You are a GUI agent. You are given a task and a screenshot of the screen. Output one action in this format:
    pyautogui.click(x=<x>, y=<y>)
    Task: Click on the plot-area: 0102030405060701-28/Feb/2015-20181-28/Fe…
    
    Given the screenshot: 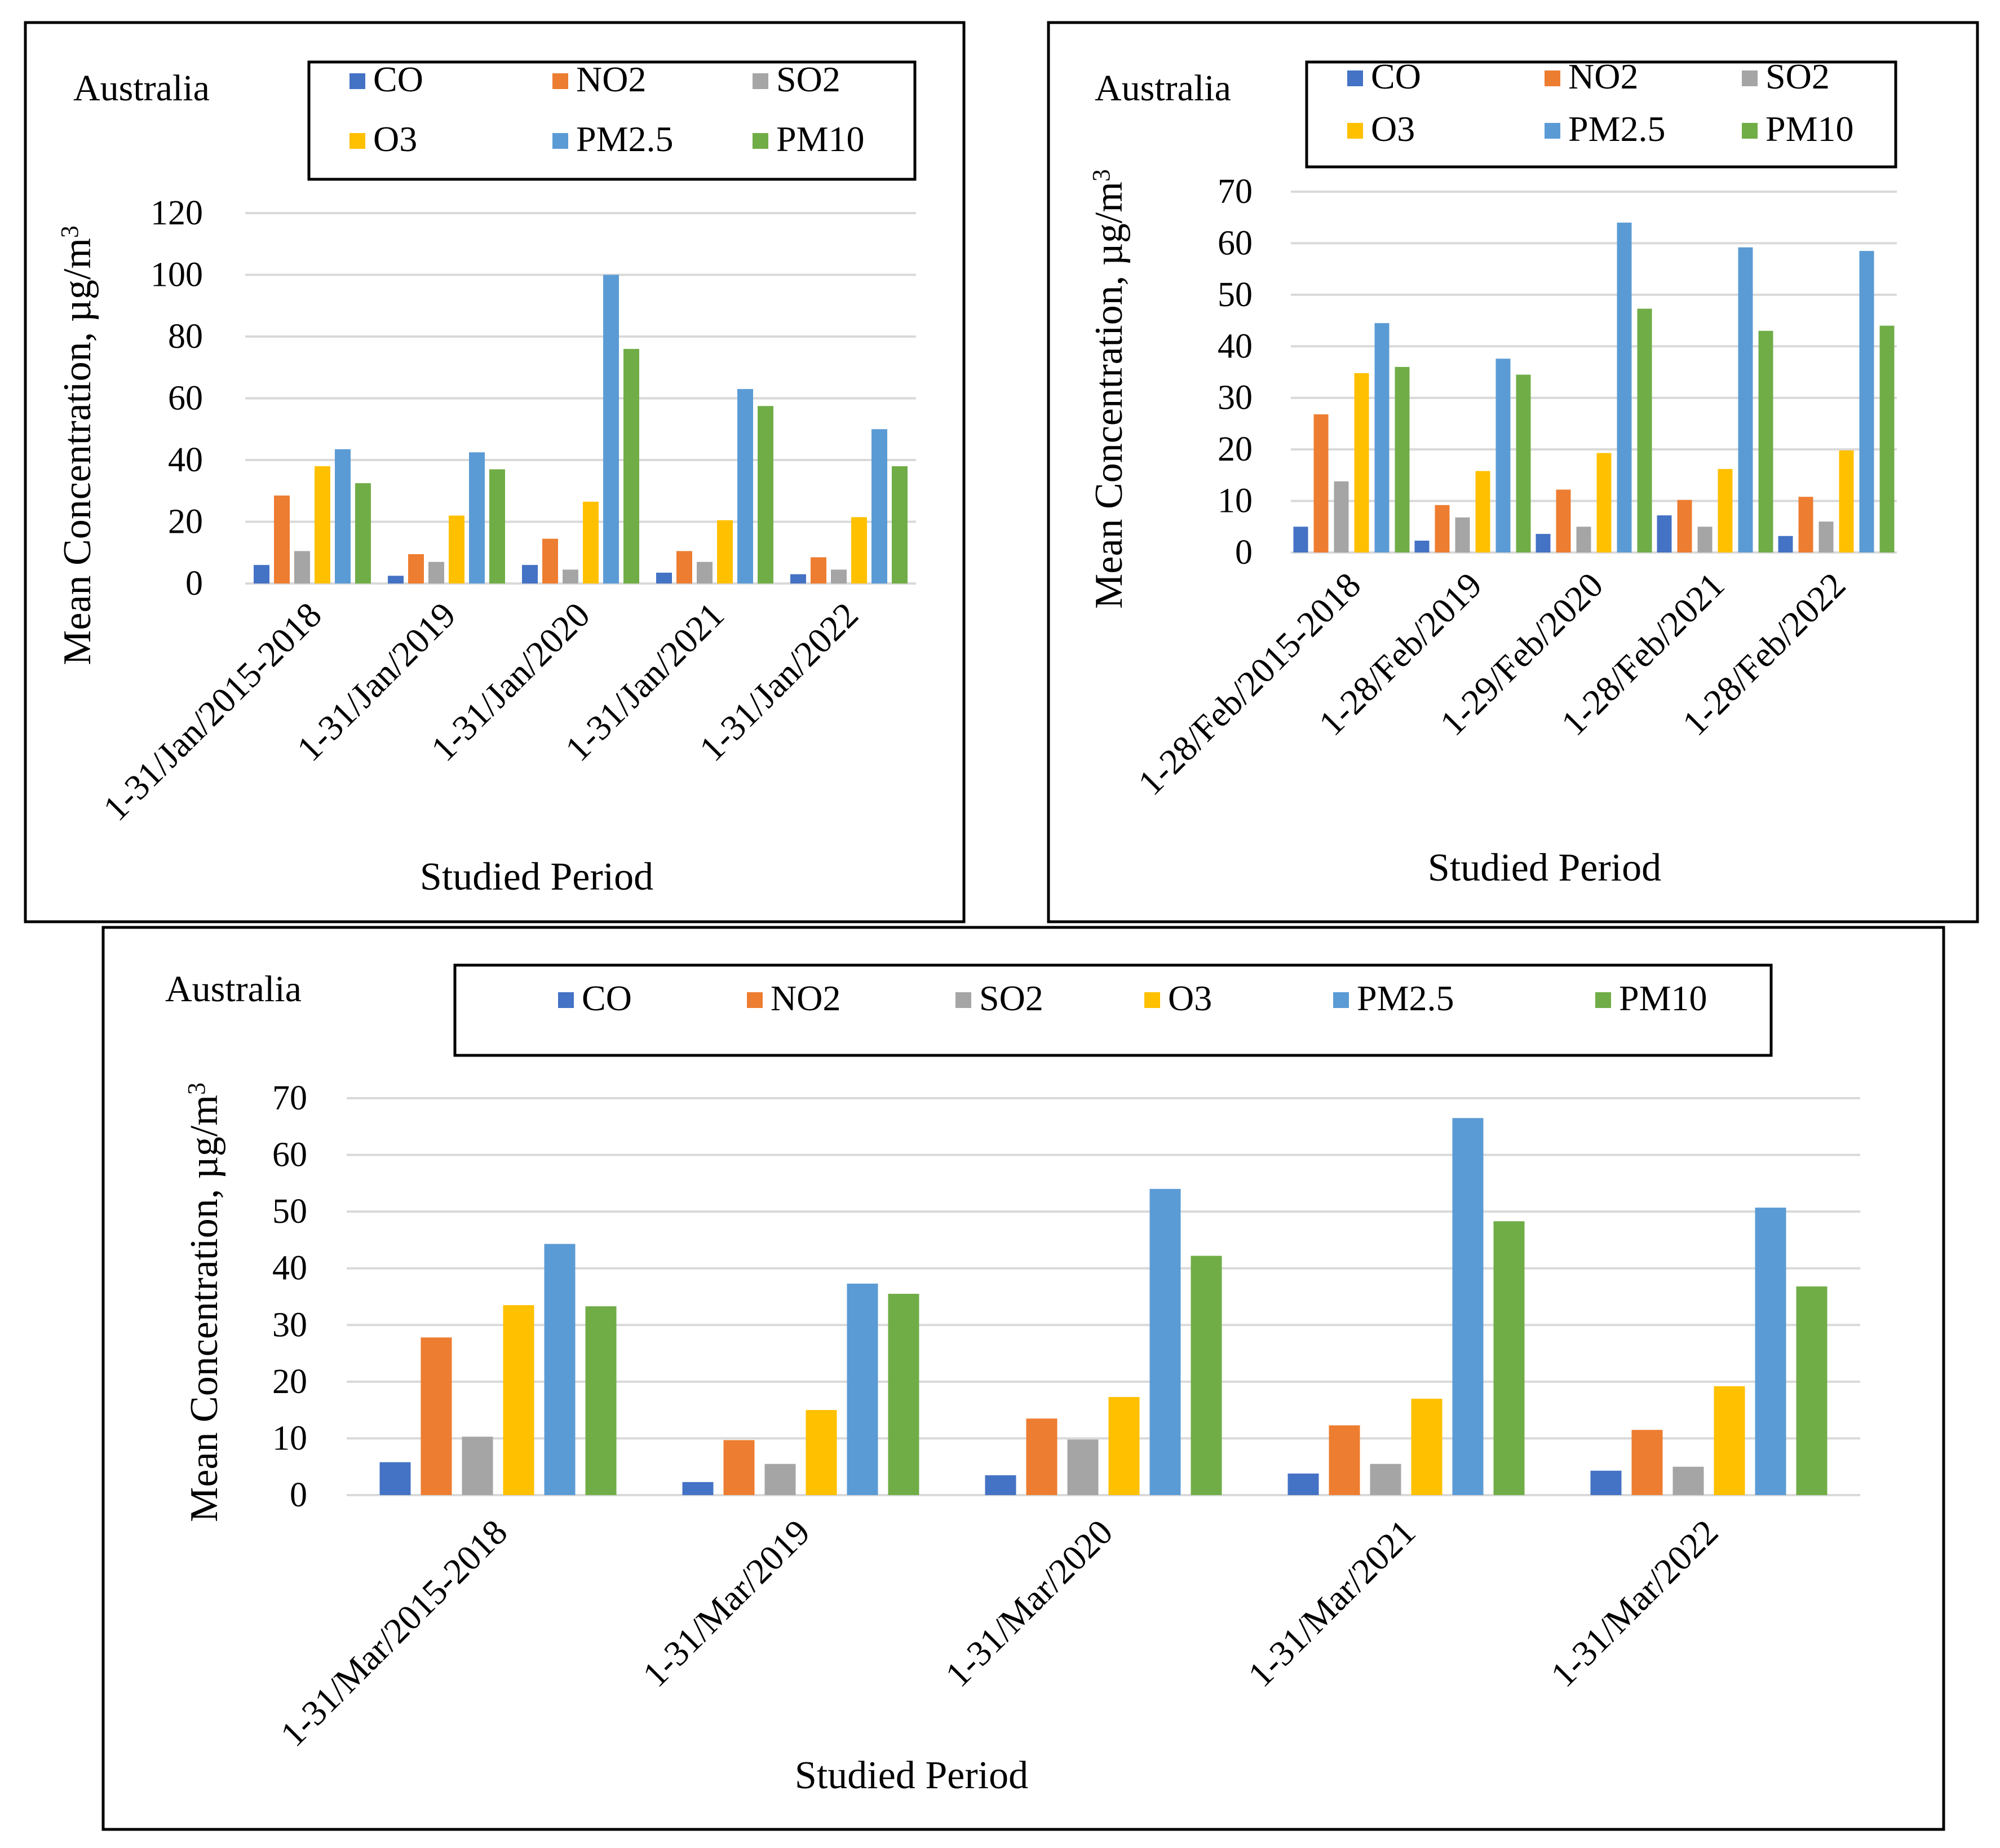 What is the action you would take?
    pyautogui.click(x=1513, y=488)
    